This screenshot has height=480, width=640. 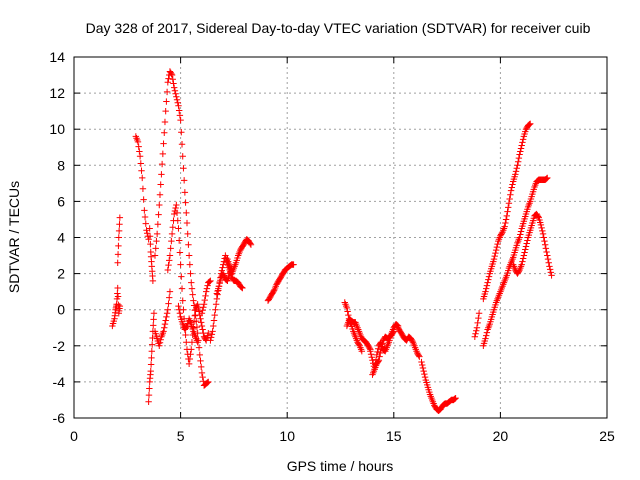 What do you see at coordinates (57, 57) in the screenshot?
I see `y-tick-label: 14` at bounding box center [57, 57].